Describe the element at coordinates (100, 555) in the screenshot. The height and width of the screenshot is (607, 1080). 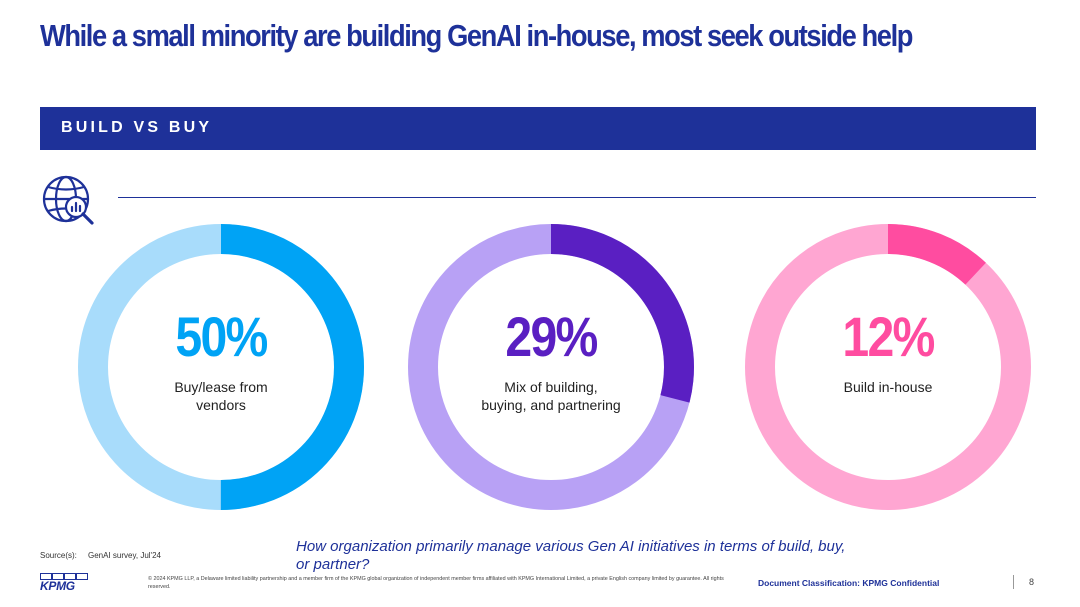
I see `source-note: Source(s): GenAI survey, Jul'24` at that location.